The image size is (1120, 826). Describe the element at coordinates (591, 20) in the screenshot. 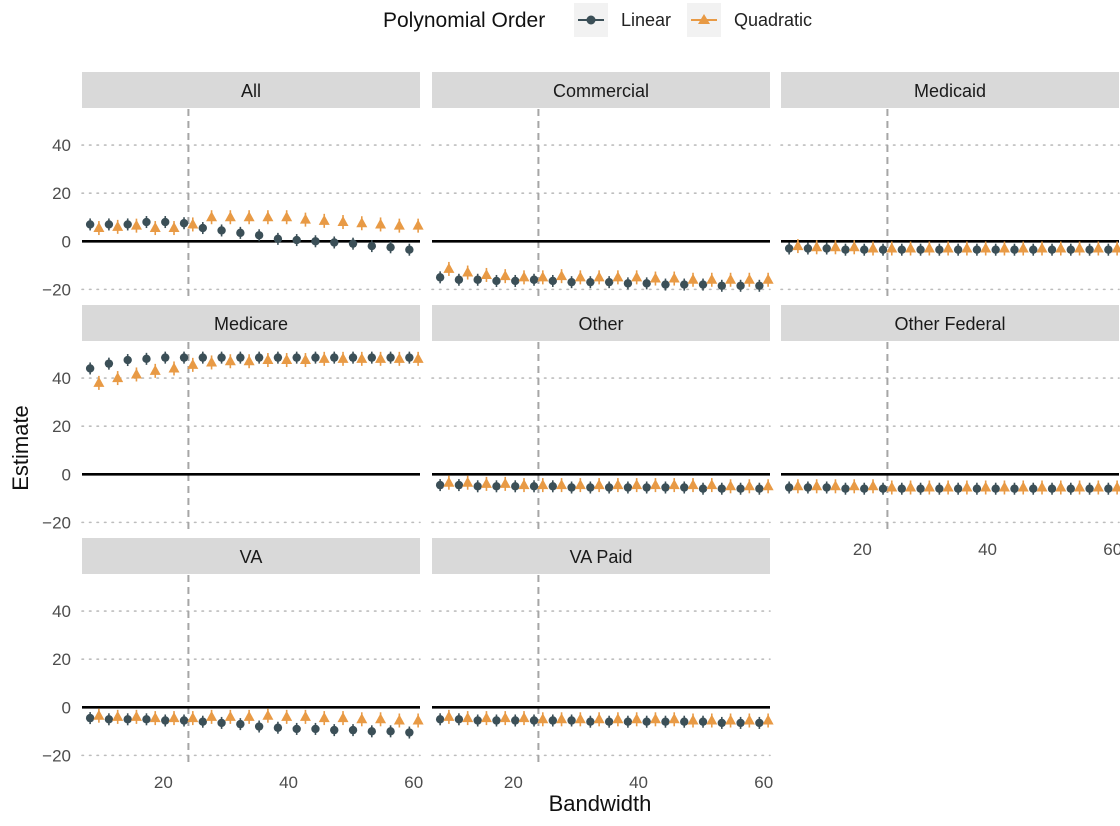

I see `legend-key-linear-marker` at that location.